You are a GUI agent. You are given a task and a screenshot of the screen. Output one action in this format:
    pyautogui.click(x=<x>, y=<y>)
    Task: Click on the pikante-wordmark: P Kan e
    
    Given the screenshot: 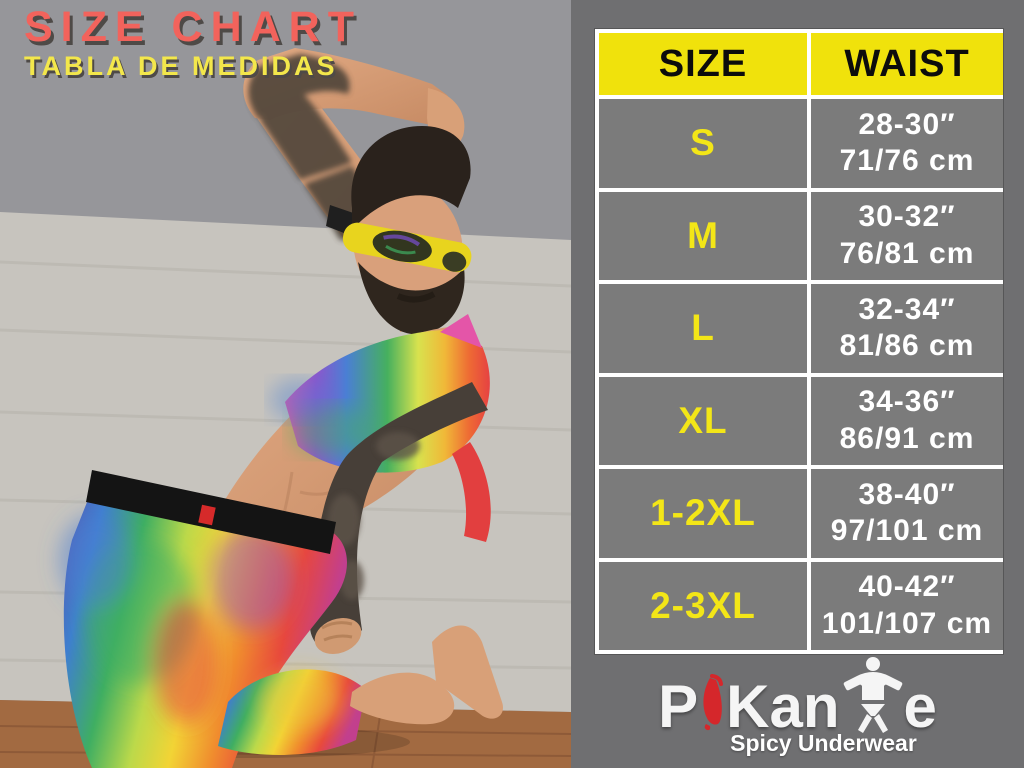 What is the action you would take?
    pyautogui.click(x=797, y=695)
    